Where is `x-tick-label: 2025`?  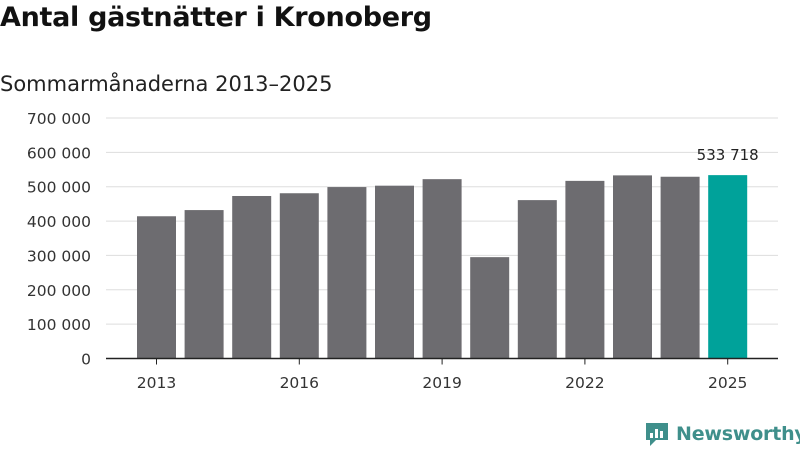
x-tick-label: 2025 is located at coordinates (727, 383).